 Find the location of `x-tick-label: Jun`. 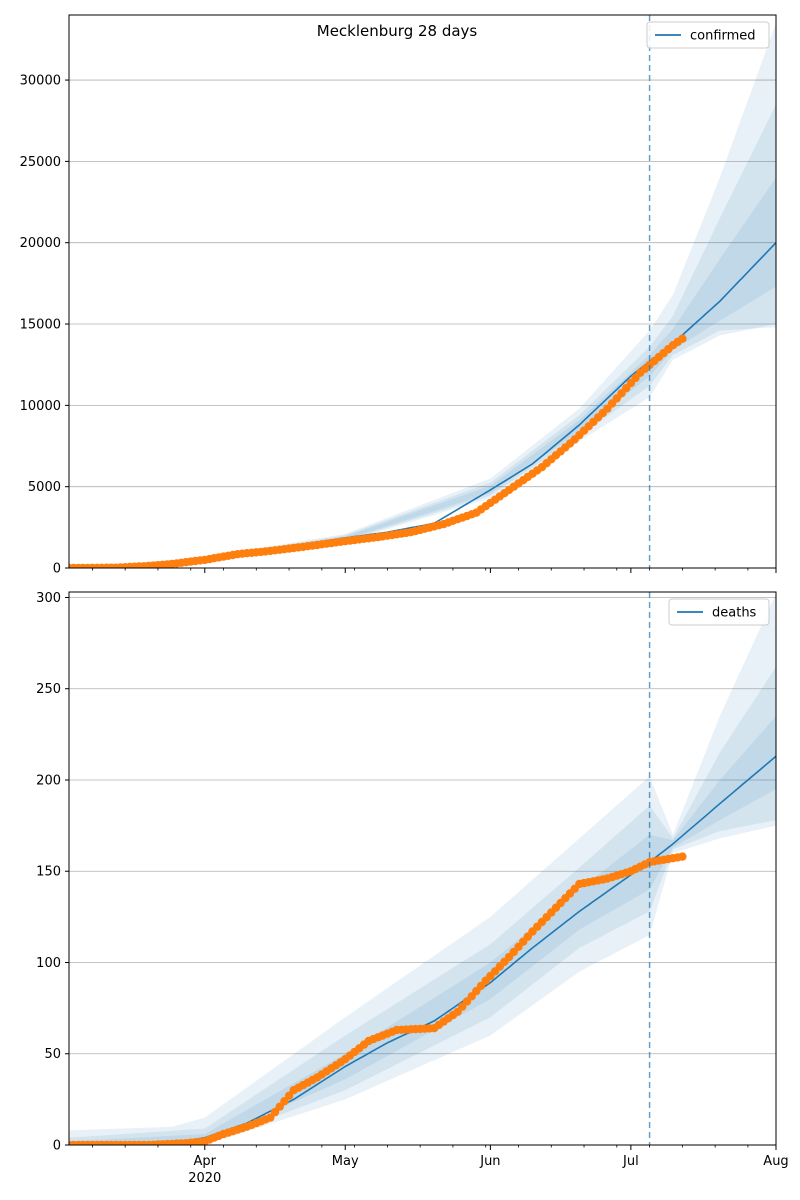

x-tick-label: Jun is located at coordinates (489, 1161).